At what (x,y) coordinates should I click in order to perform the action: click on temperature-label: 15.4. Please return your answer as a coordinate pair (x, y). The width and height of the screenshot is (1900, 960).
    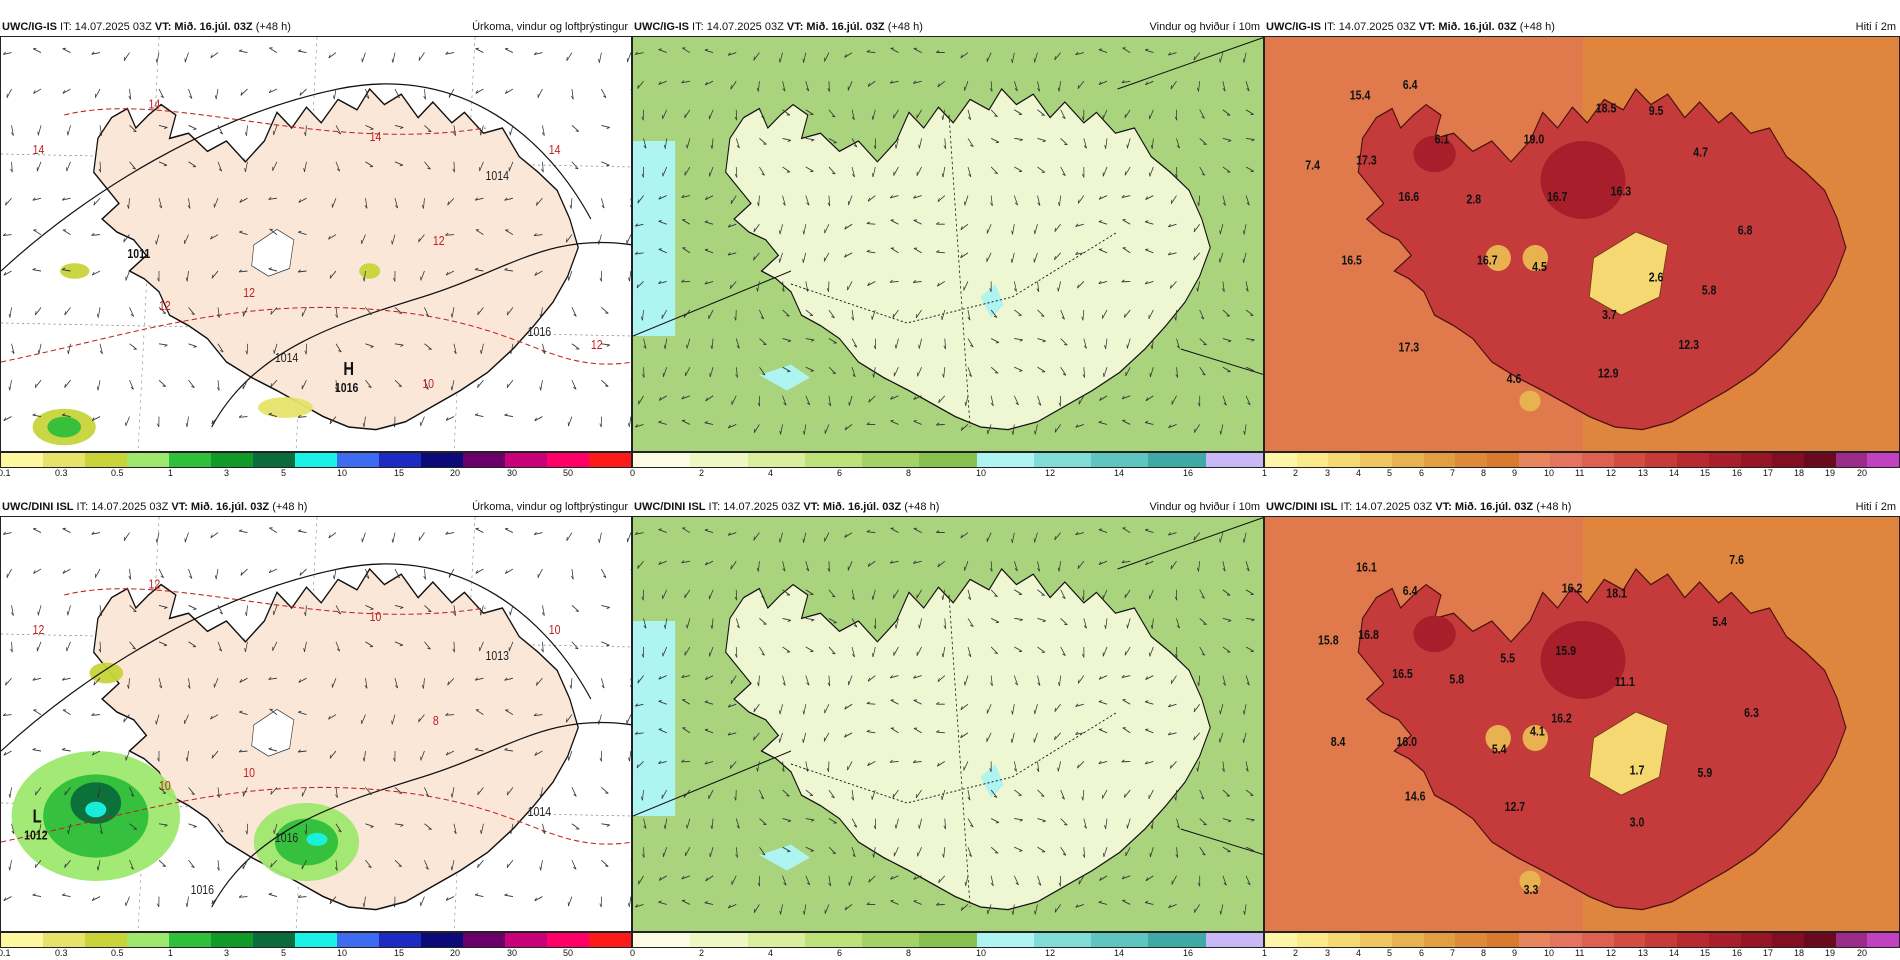
    Looking at the image, I should click on (1360, 94).